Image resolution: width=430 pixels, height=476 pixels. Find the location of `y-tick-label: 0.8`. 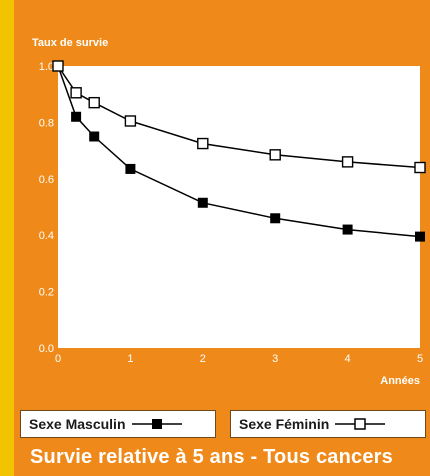

y-tick-label: 0.8 is located at coordinates (46, 123).